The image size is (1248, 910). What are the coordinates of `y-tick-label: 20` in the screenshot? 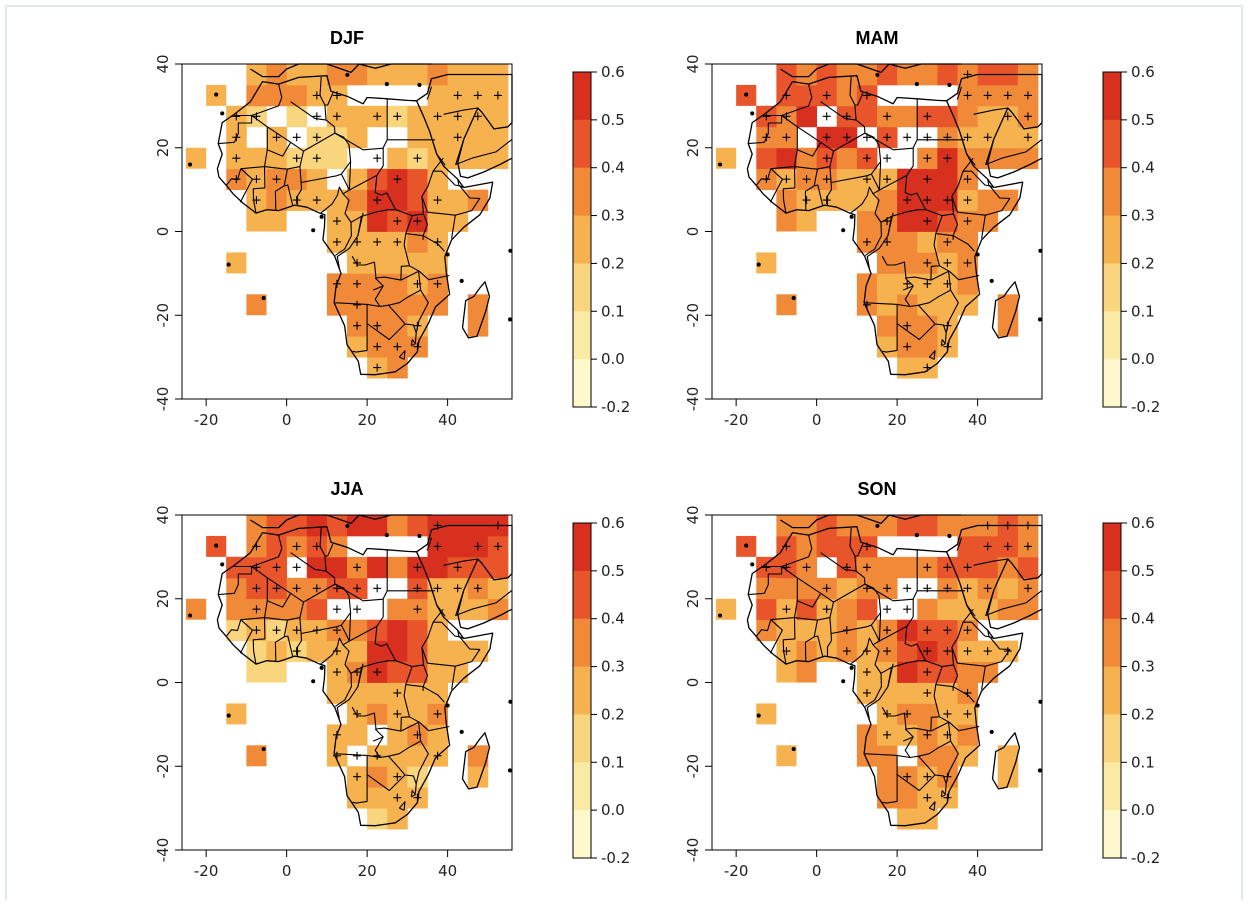 It's located at (693, 147).